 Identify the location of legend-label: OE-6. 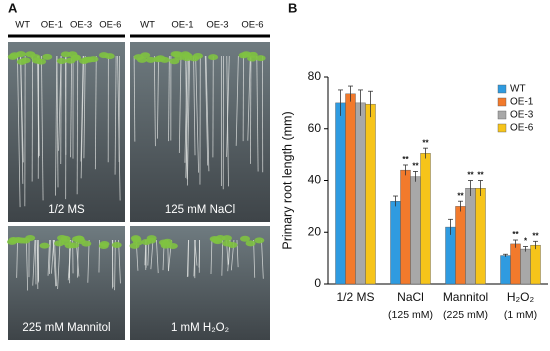
(522, 128).